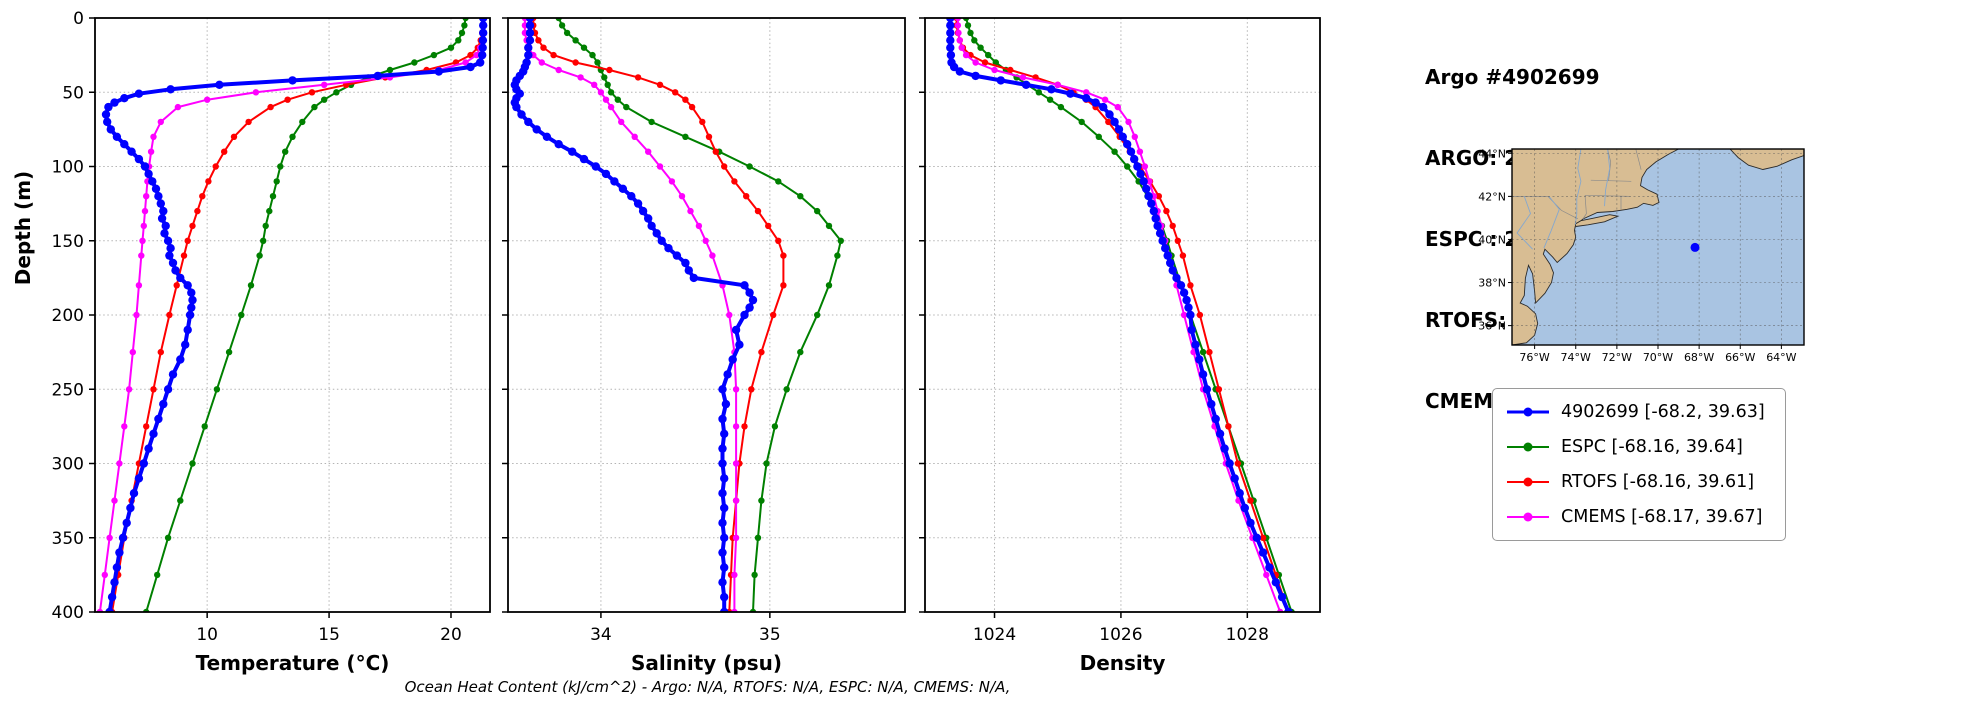 The height and width of the screenshot is (716, 1967). What do you see at coordinates (1617, 357) in the screenshot?
I see `map-lon-label: 72°W` at bounding box center [1617, 357].